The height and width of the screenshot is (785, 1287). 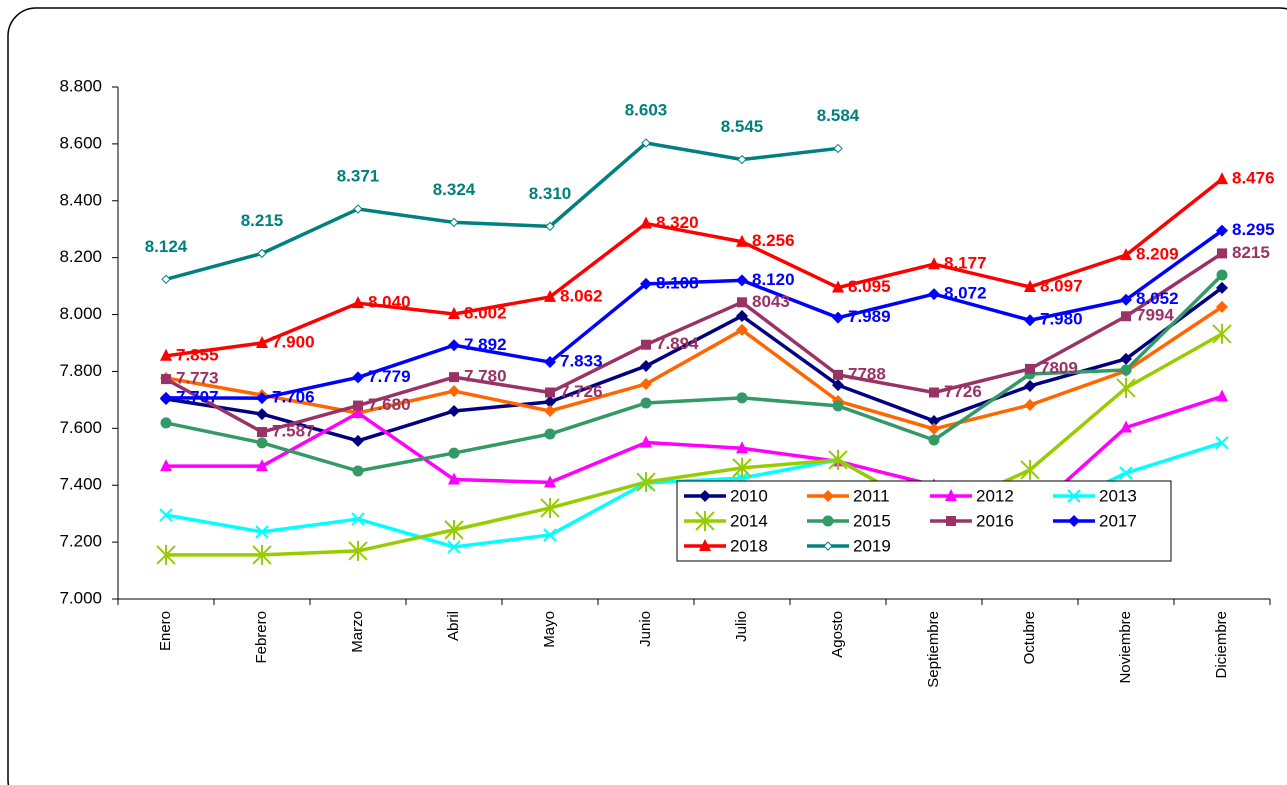 I want to click on legend-label: 2016, so click(x=995, y=520).